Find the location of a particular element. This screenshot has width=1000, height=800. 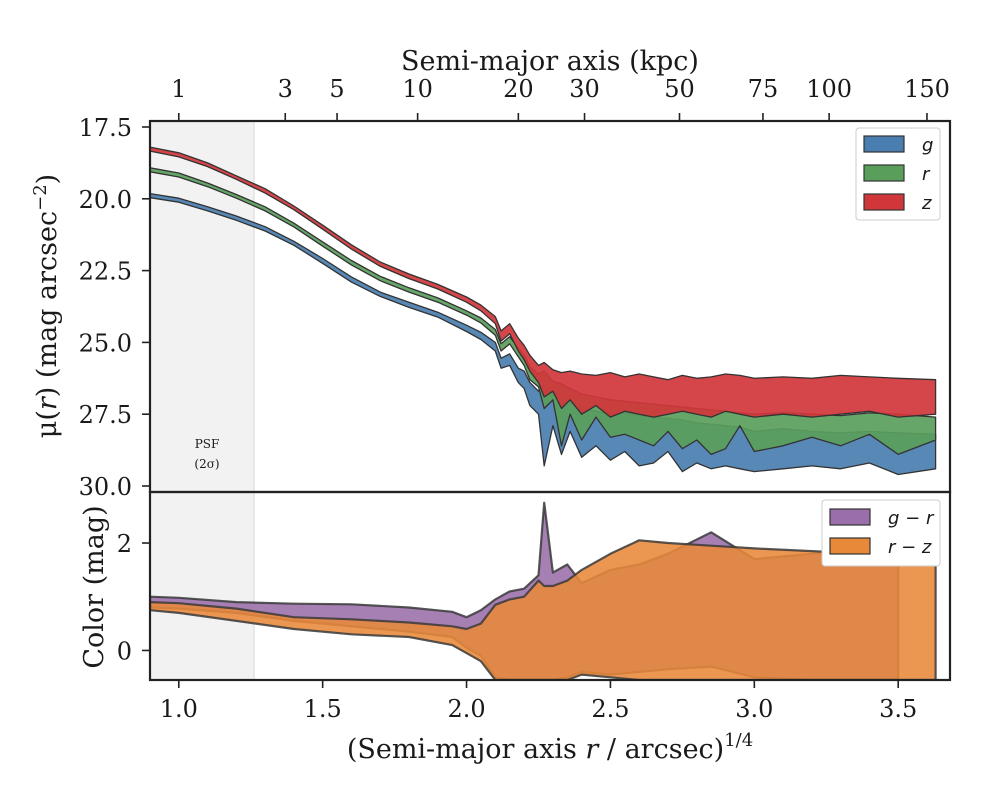

legend-label: r − z is located at coordinates (910, 547).